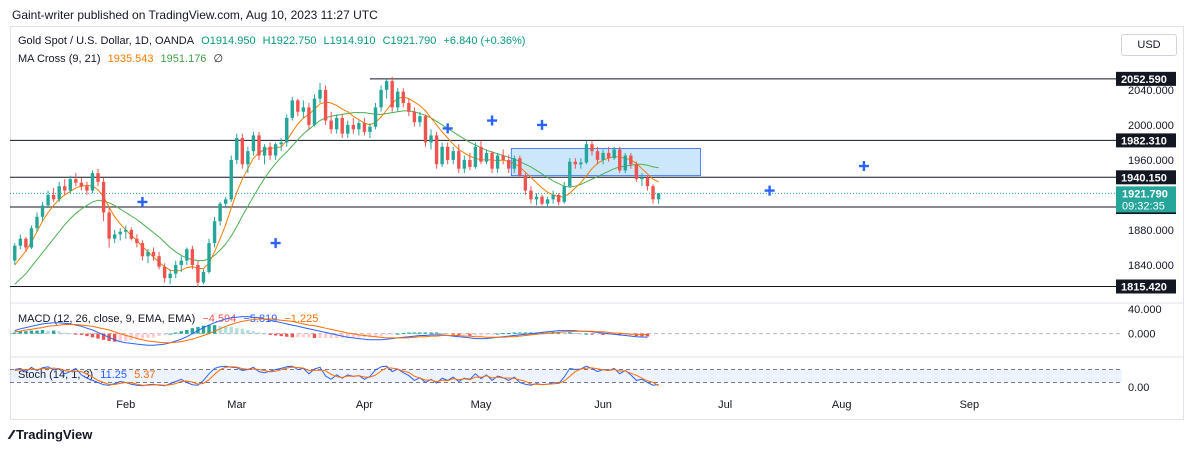  What do you see at coordinates (218, 59) in the screenshot?
I see `ma-empty-value: ∅` at bounding box center [218, 59].